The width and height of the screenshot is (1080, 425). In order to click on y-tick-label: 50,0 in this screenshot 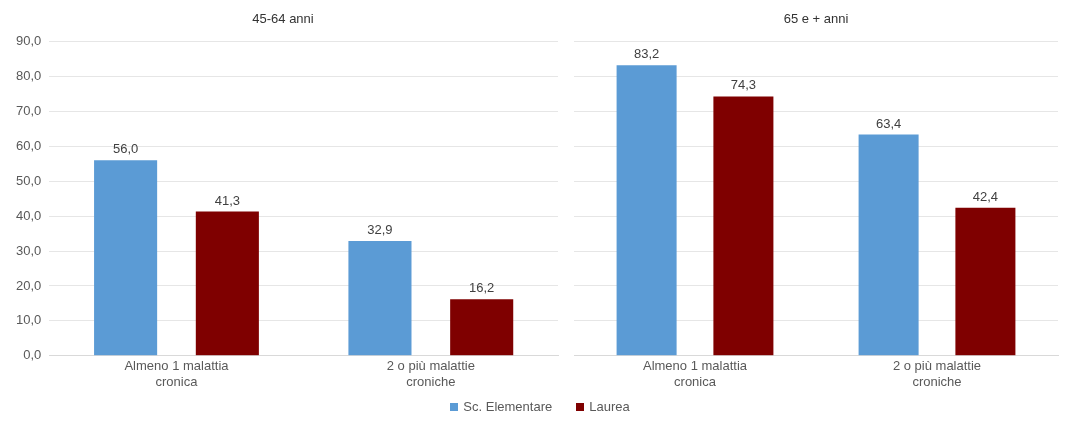, I will do `click(28, 180)`.